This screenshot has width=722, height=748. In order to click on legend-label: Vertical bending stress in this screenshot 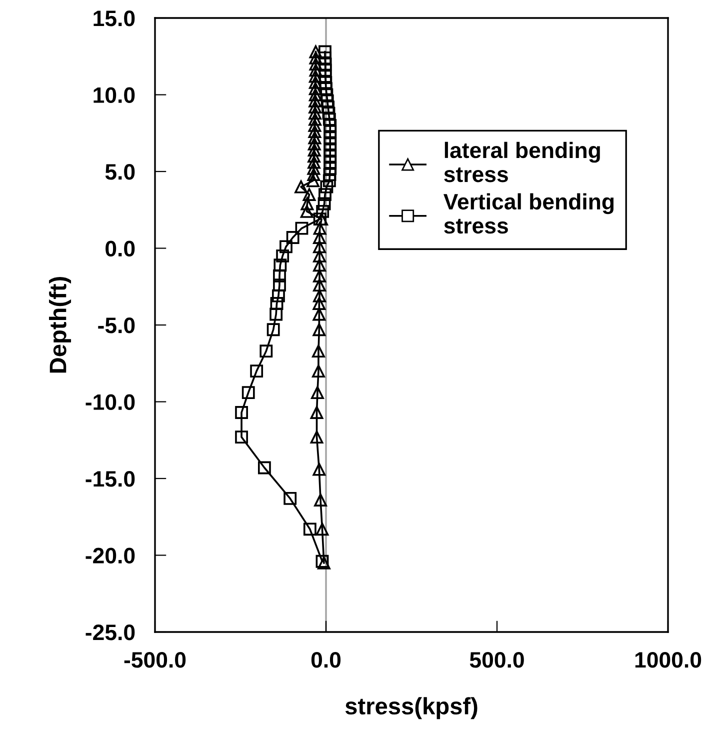, I will do `click(529, 213)`.